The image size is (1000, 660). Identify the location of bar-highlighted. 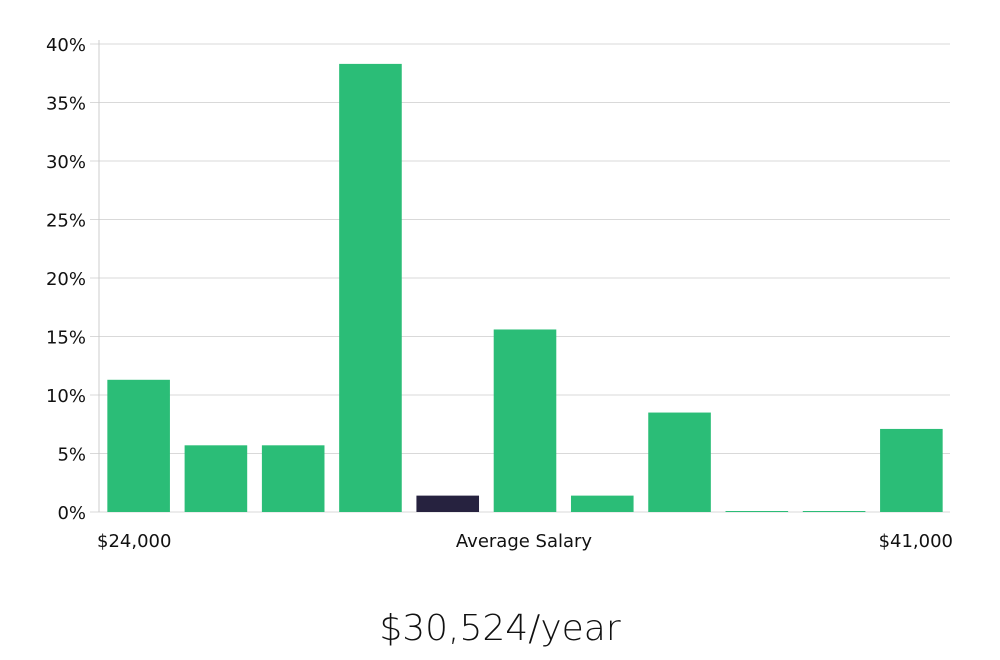
(448, 503).